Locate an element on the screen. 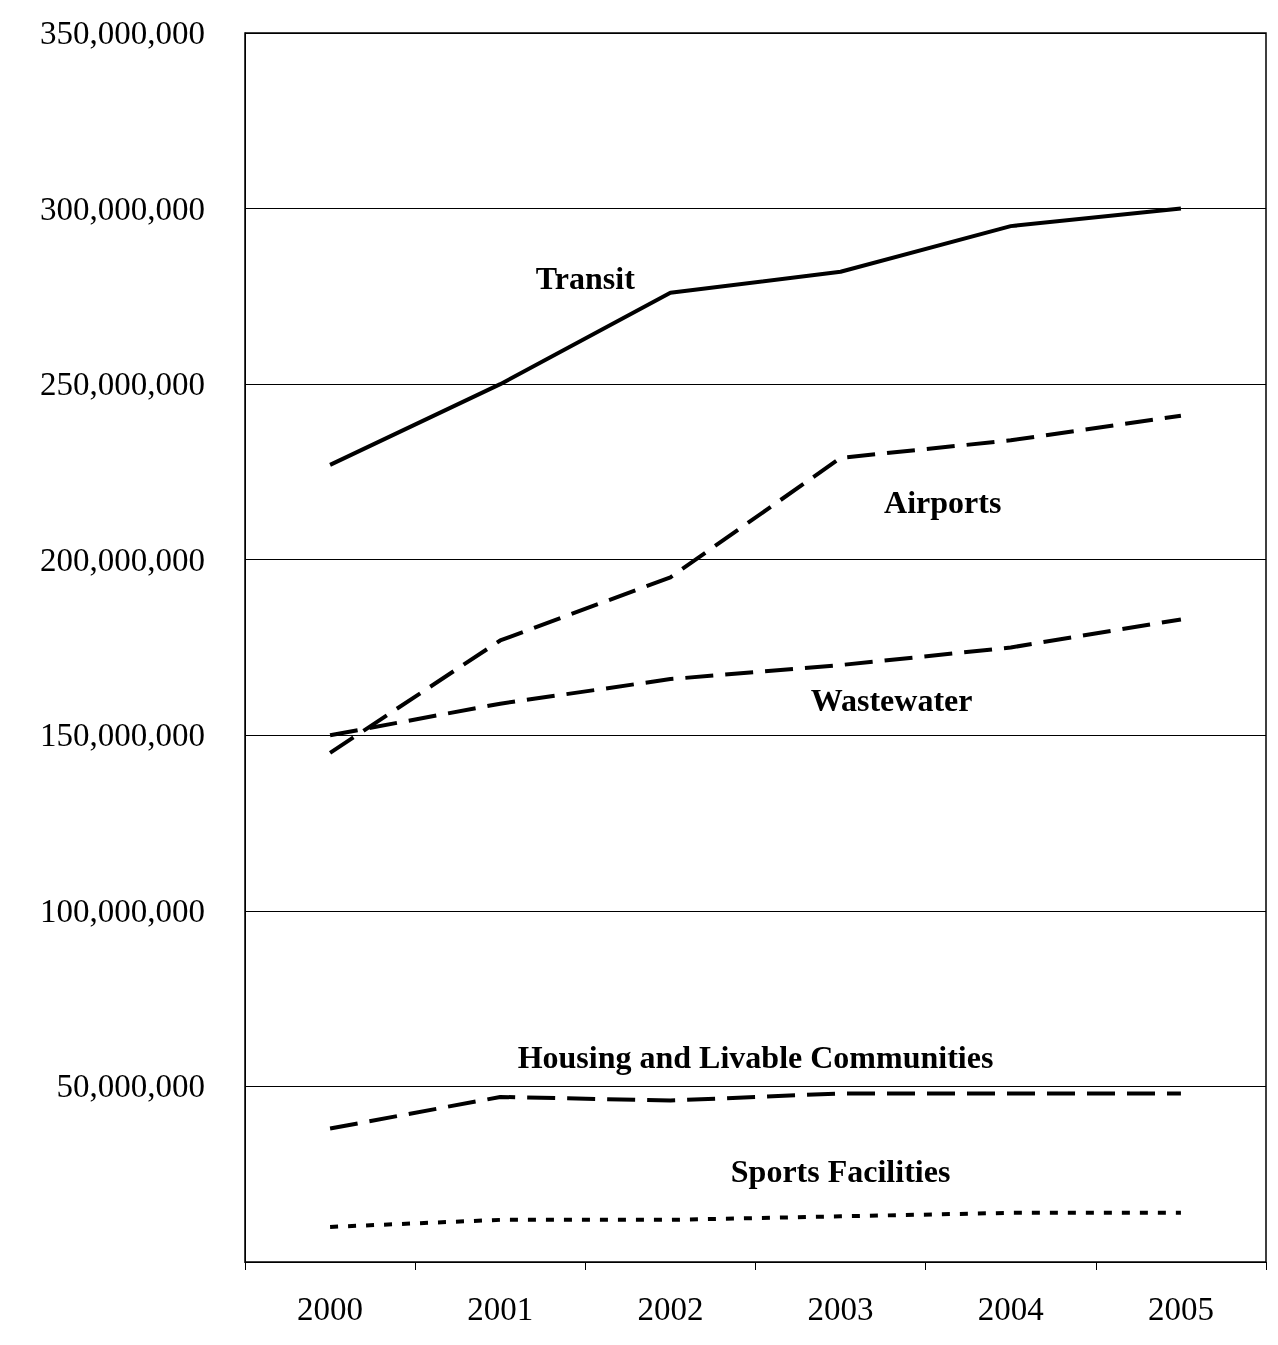 The image size is (1278, 1345). y-tick-label: 100,000,000 is located at coordinates (122, 910).